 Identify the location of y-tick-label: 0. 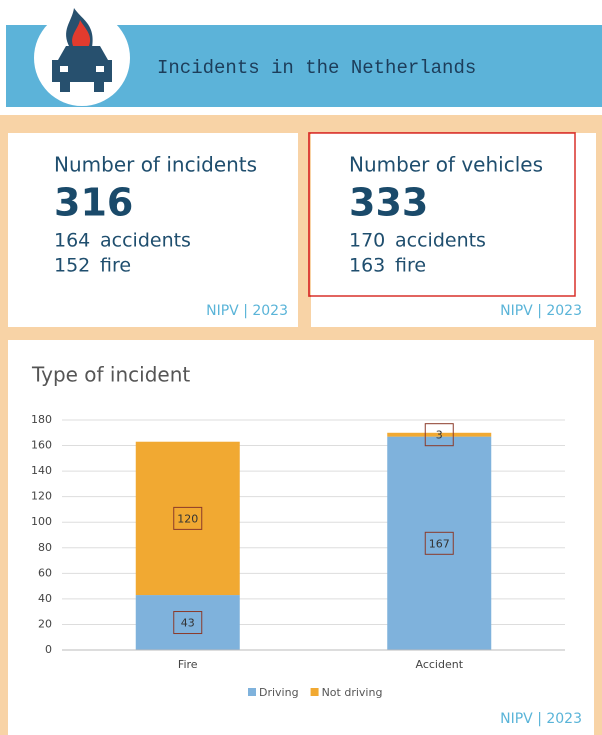
(48, 649).